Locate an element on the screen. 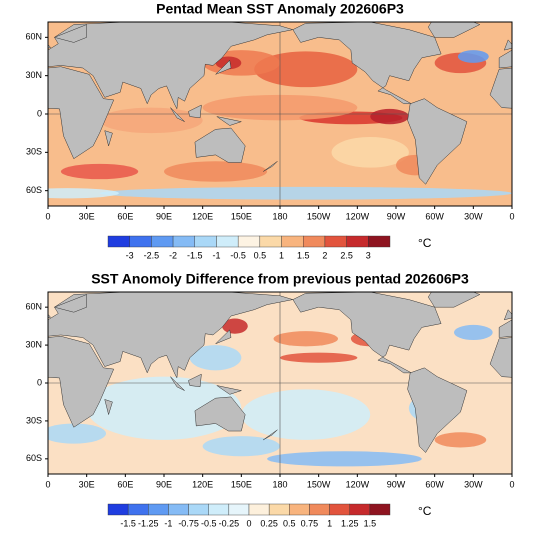 The height and width of the screenshot is (541, 536). colorbar-label: -1 is located at coordinates (216, 255).